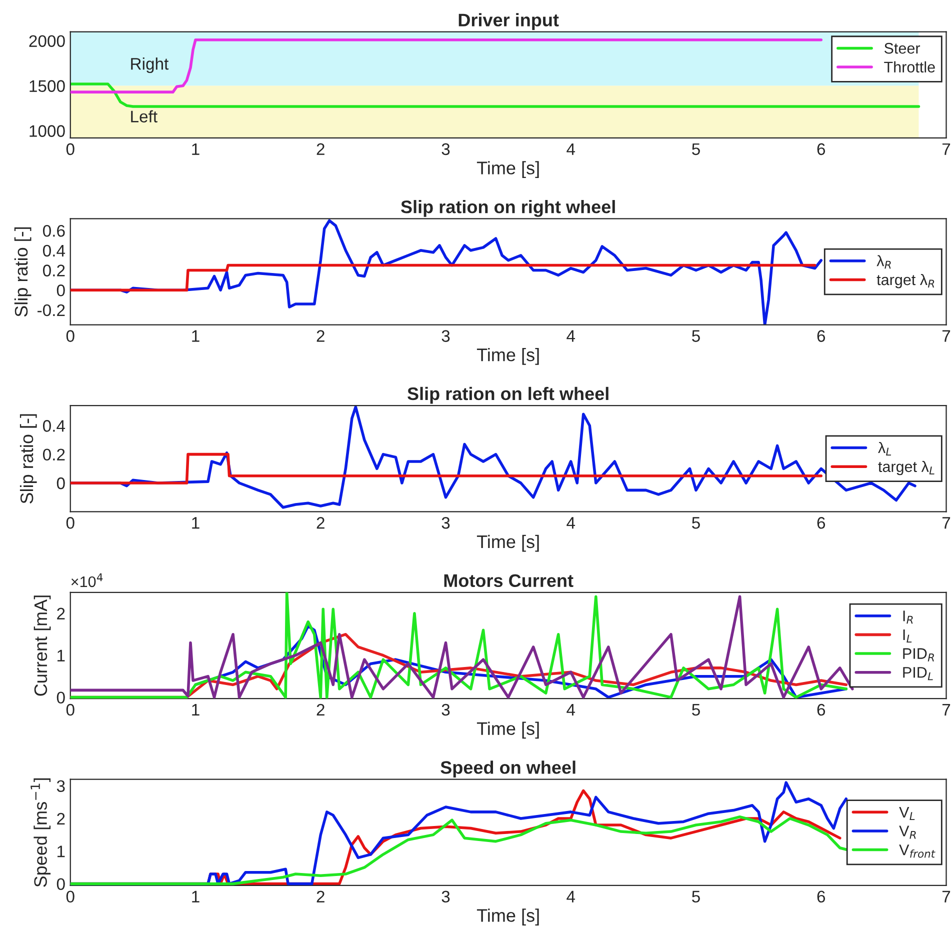  Describe the element at coordinates (47, 131) in the screenshot. I see `y-tick-label: 1000` at that location.